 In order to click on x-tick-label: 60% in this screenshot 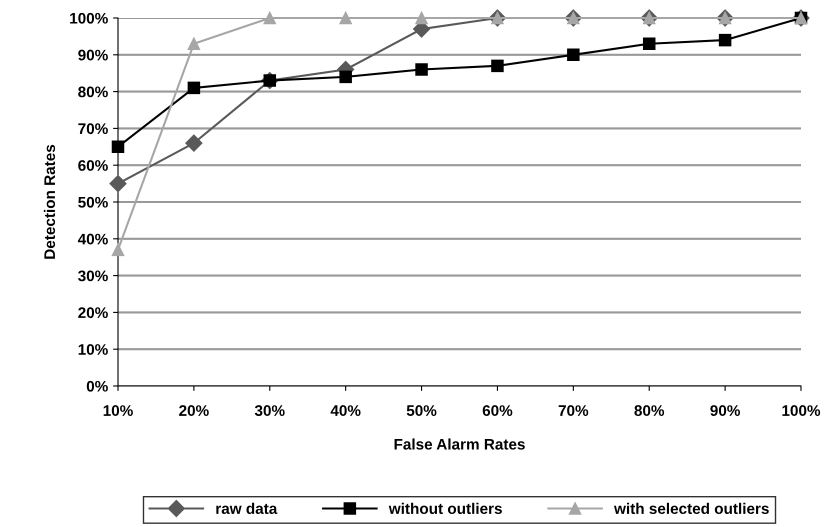, I will do `click(497, 410)`.